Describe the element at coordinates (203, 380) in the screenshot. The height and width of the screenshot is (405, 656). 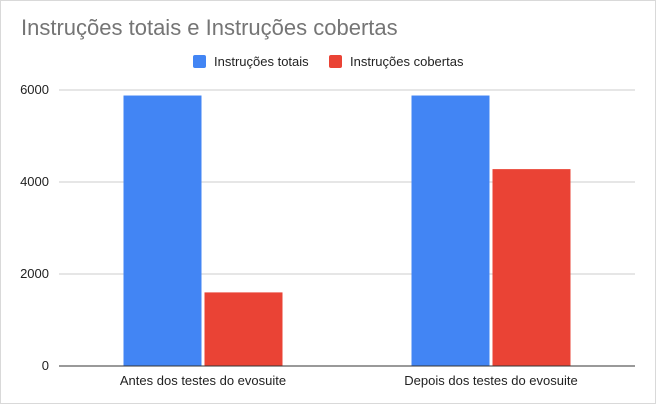
I see `x-tick-label: Antes dos testes do evosuite` at that location.